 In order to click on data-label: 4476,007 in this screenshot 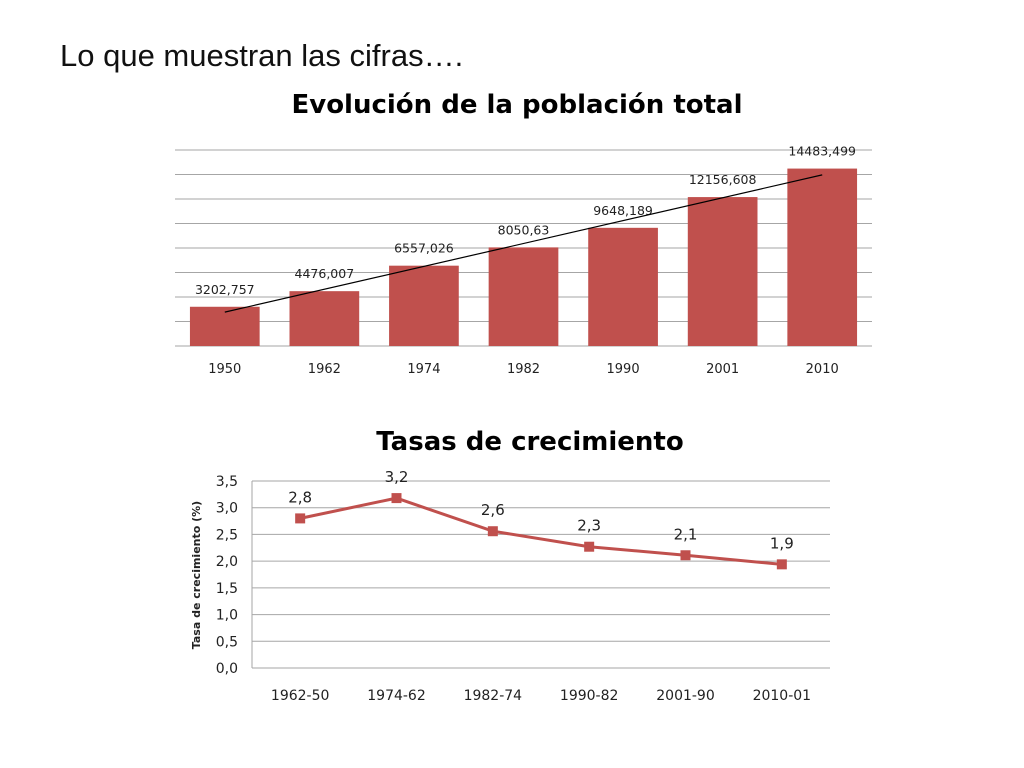, I will do `click(325, 273)`.